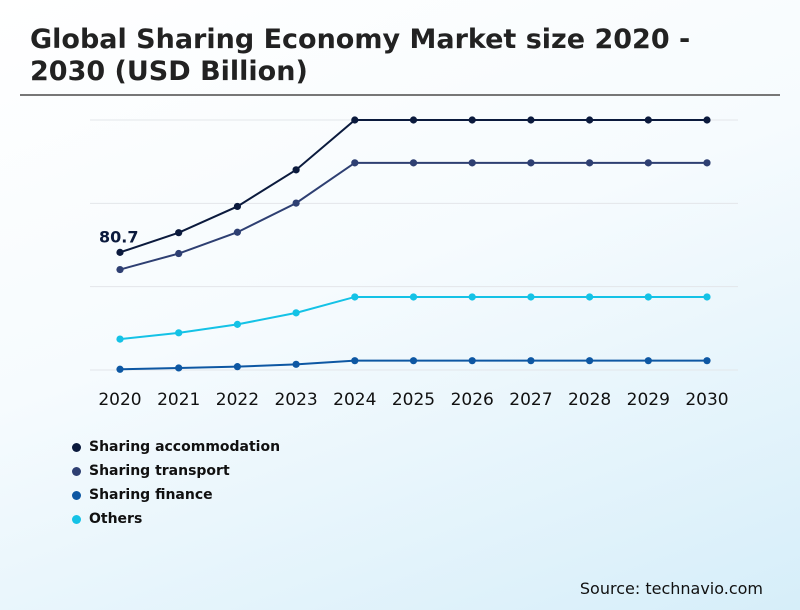 The height and width of the screenshot is (610, 800). I want to click on legend-item: Others, so click(176, 519).